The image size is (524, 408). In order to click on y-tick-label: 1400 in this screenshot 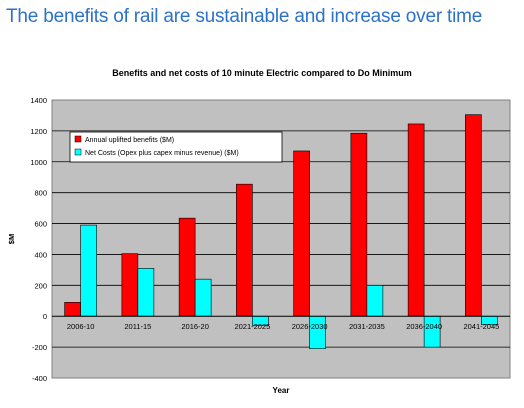, I will do `click(38, 100)`.